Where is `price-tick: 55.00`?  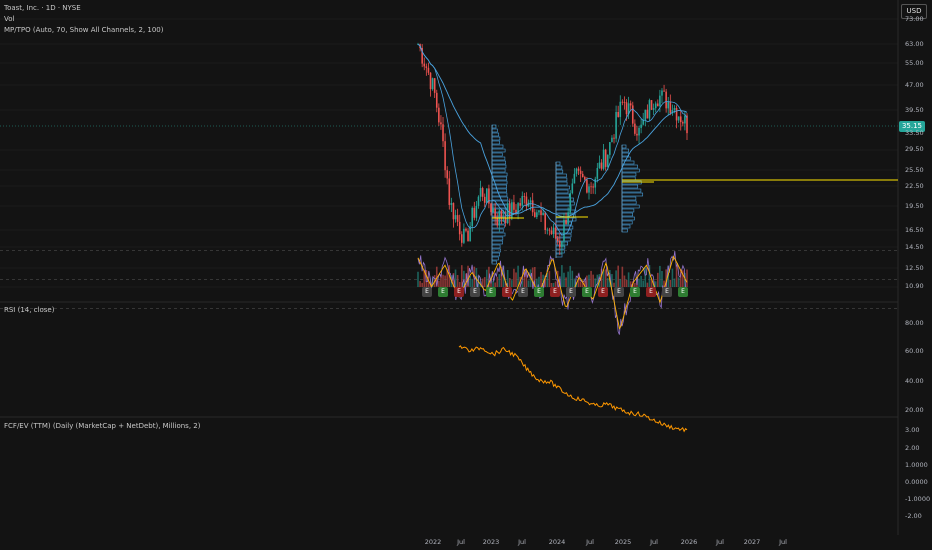 price-tick: 55.00 is located at coordinates (914, 63).